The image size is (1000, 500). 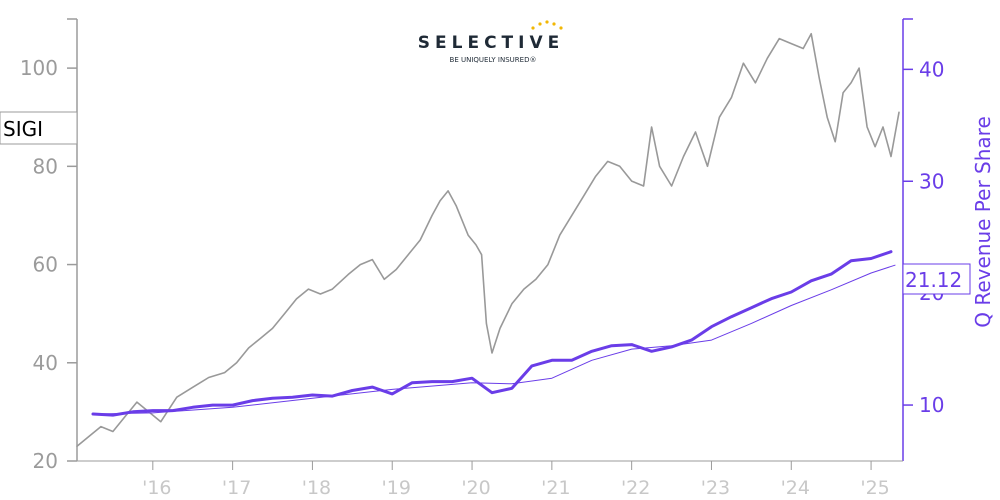 What do you see at coordinates (45, 363) in the screenshot?
I see `left-tick-label: 40` at bounding box center [45, 363].